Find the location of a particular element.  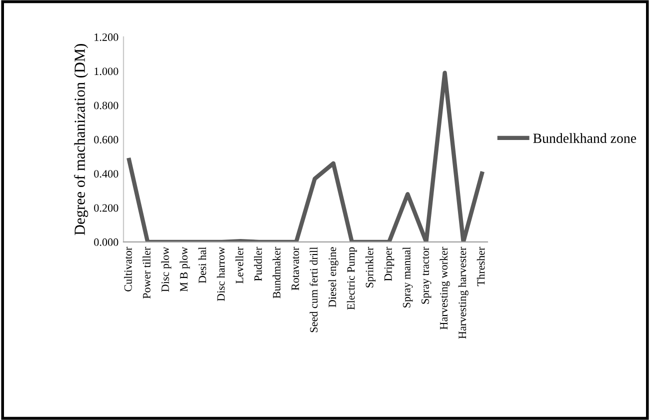

x-tick-label: Seed cum ferti drill is located at coordinates (314, 289).